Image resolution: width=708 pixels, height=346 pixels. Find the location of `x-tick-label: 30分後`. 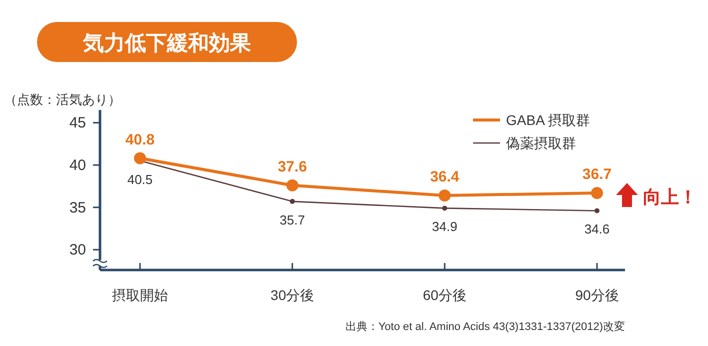

x-tick-label: 30分後 is located at coordinates (292, 295).